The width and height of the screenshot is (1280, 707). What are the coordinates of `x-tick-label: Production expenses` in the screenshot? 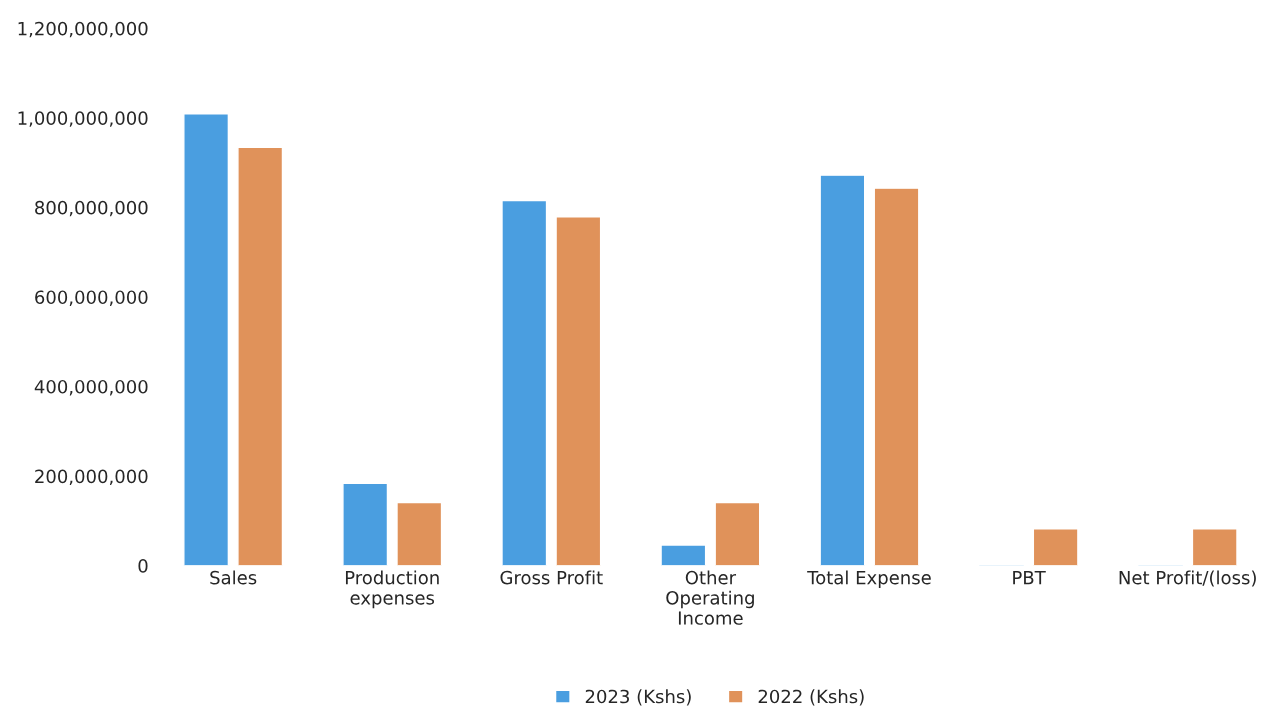 It's located at (392, 589).